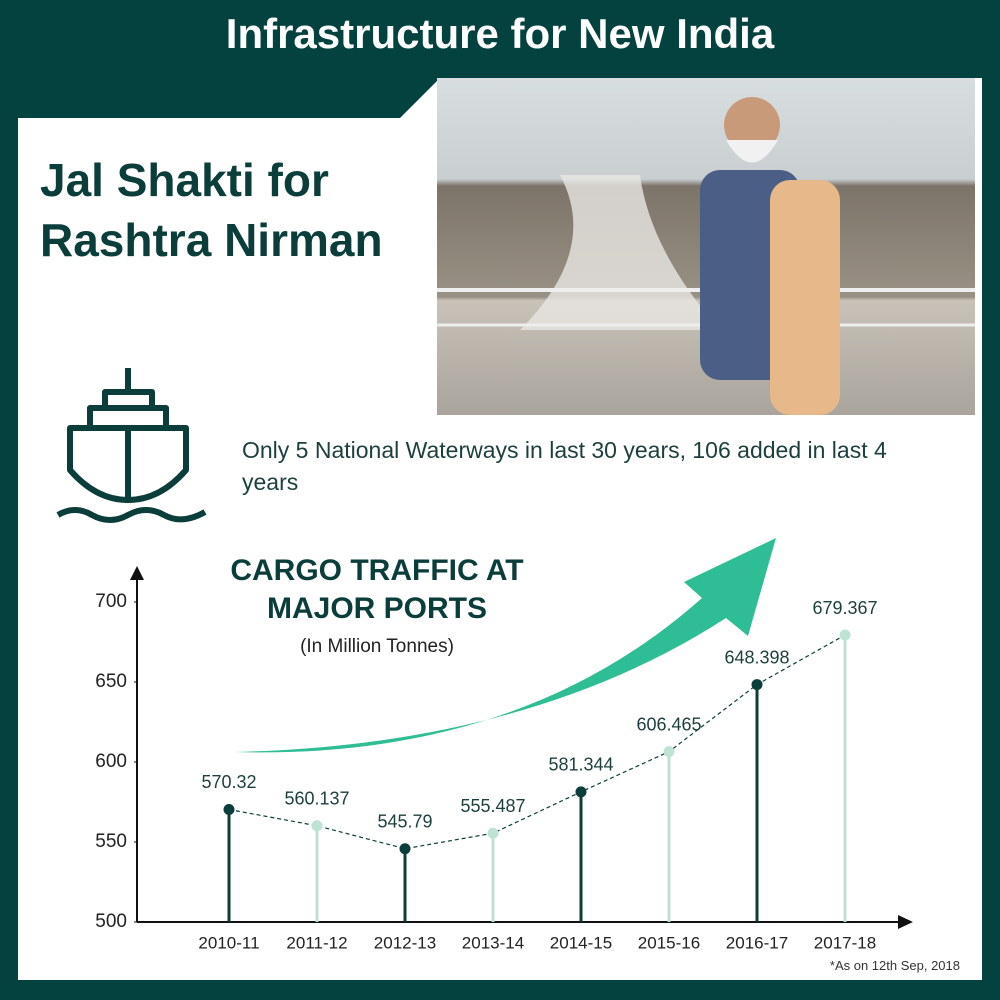 This screenshot has height=1000, width=1000. What do you see at coordinates (404, 821) in the screenshot?
I see `value-label: 545.79` at bounding box center [404, 821].